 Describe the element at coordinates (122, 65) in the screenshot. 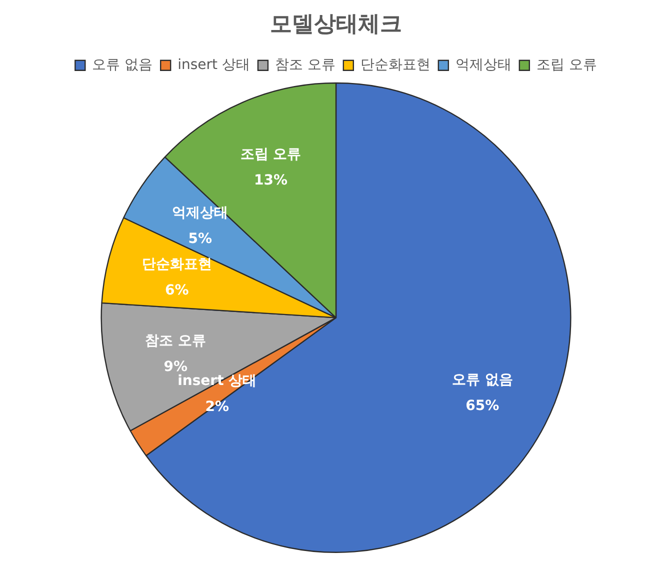

I see `legend-label: 오류 없음` at that location.